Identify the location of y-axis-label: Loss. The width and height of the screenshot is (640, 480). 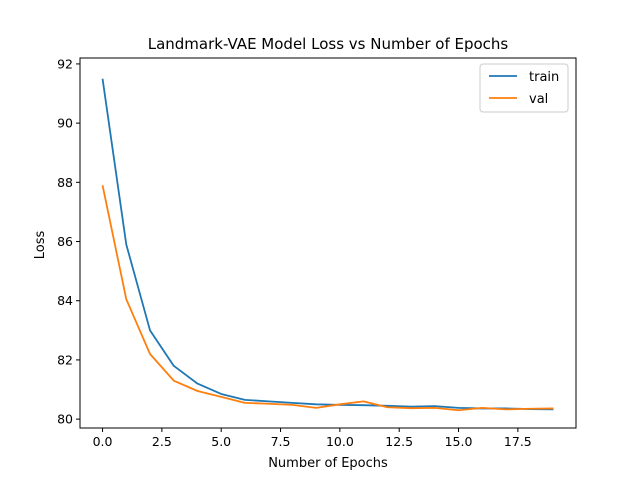
(40, 245).